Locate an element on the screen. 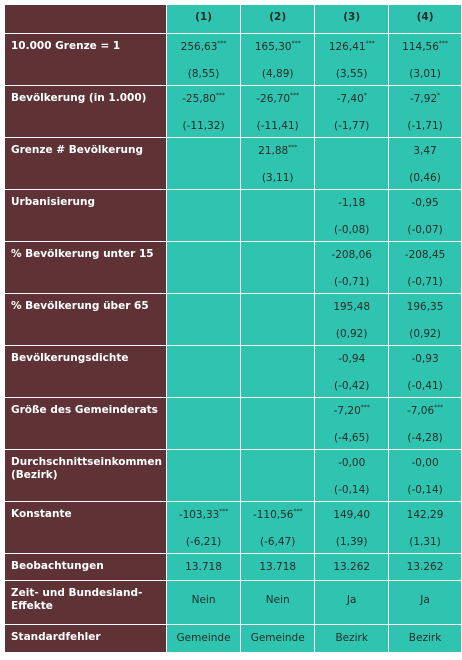 Image resolution: width=462 pixels, height=660 pixels. footer-cell: Bezirk is located at coordinates (425, 638).